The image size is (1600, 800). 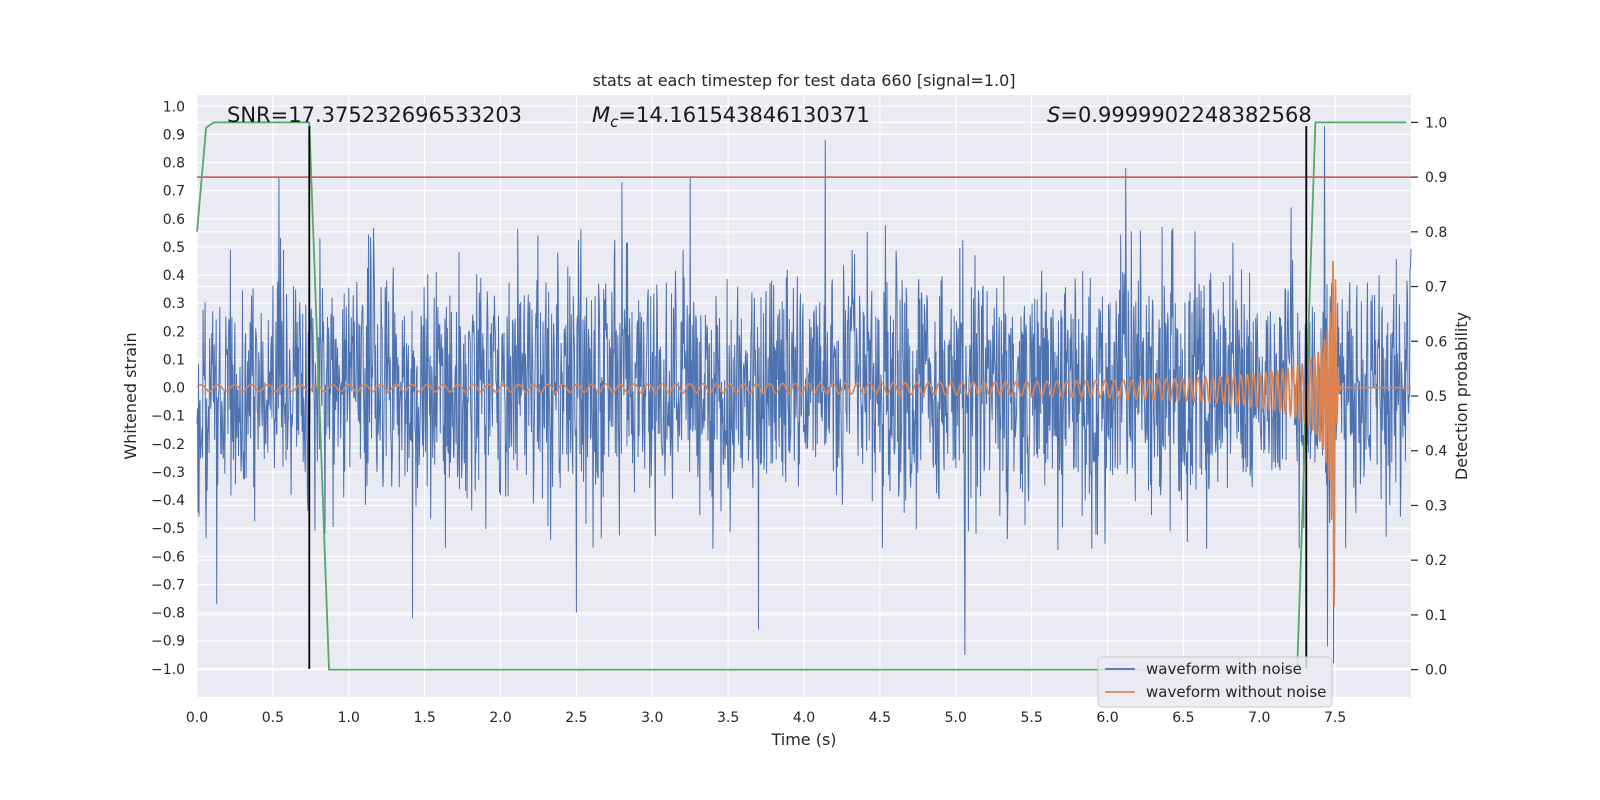 I want to click on y2-tick-label: 0.2, so click(x=1436, y=561).